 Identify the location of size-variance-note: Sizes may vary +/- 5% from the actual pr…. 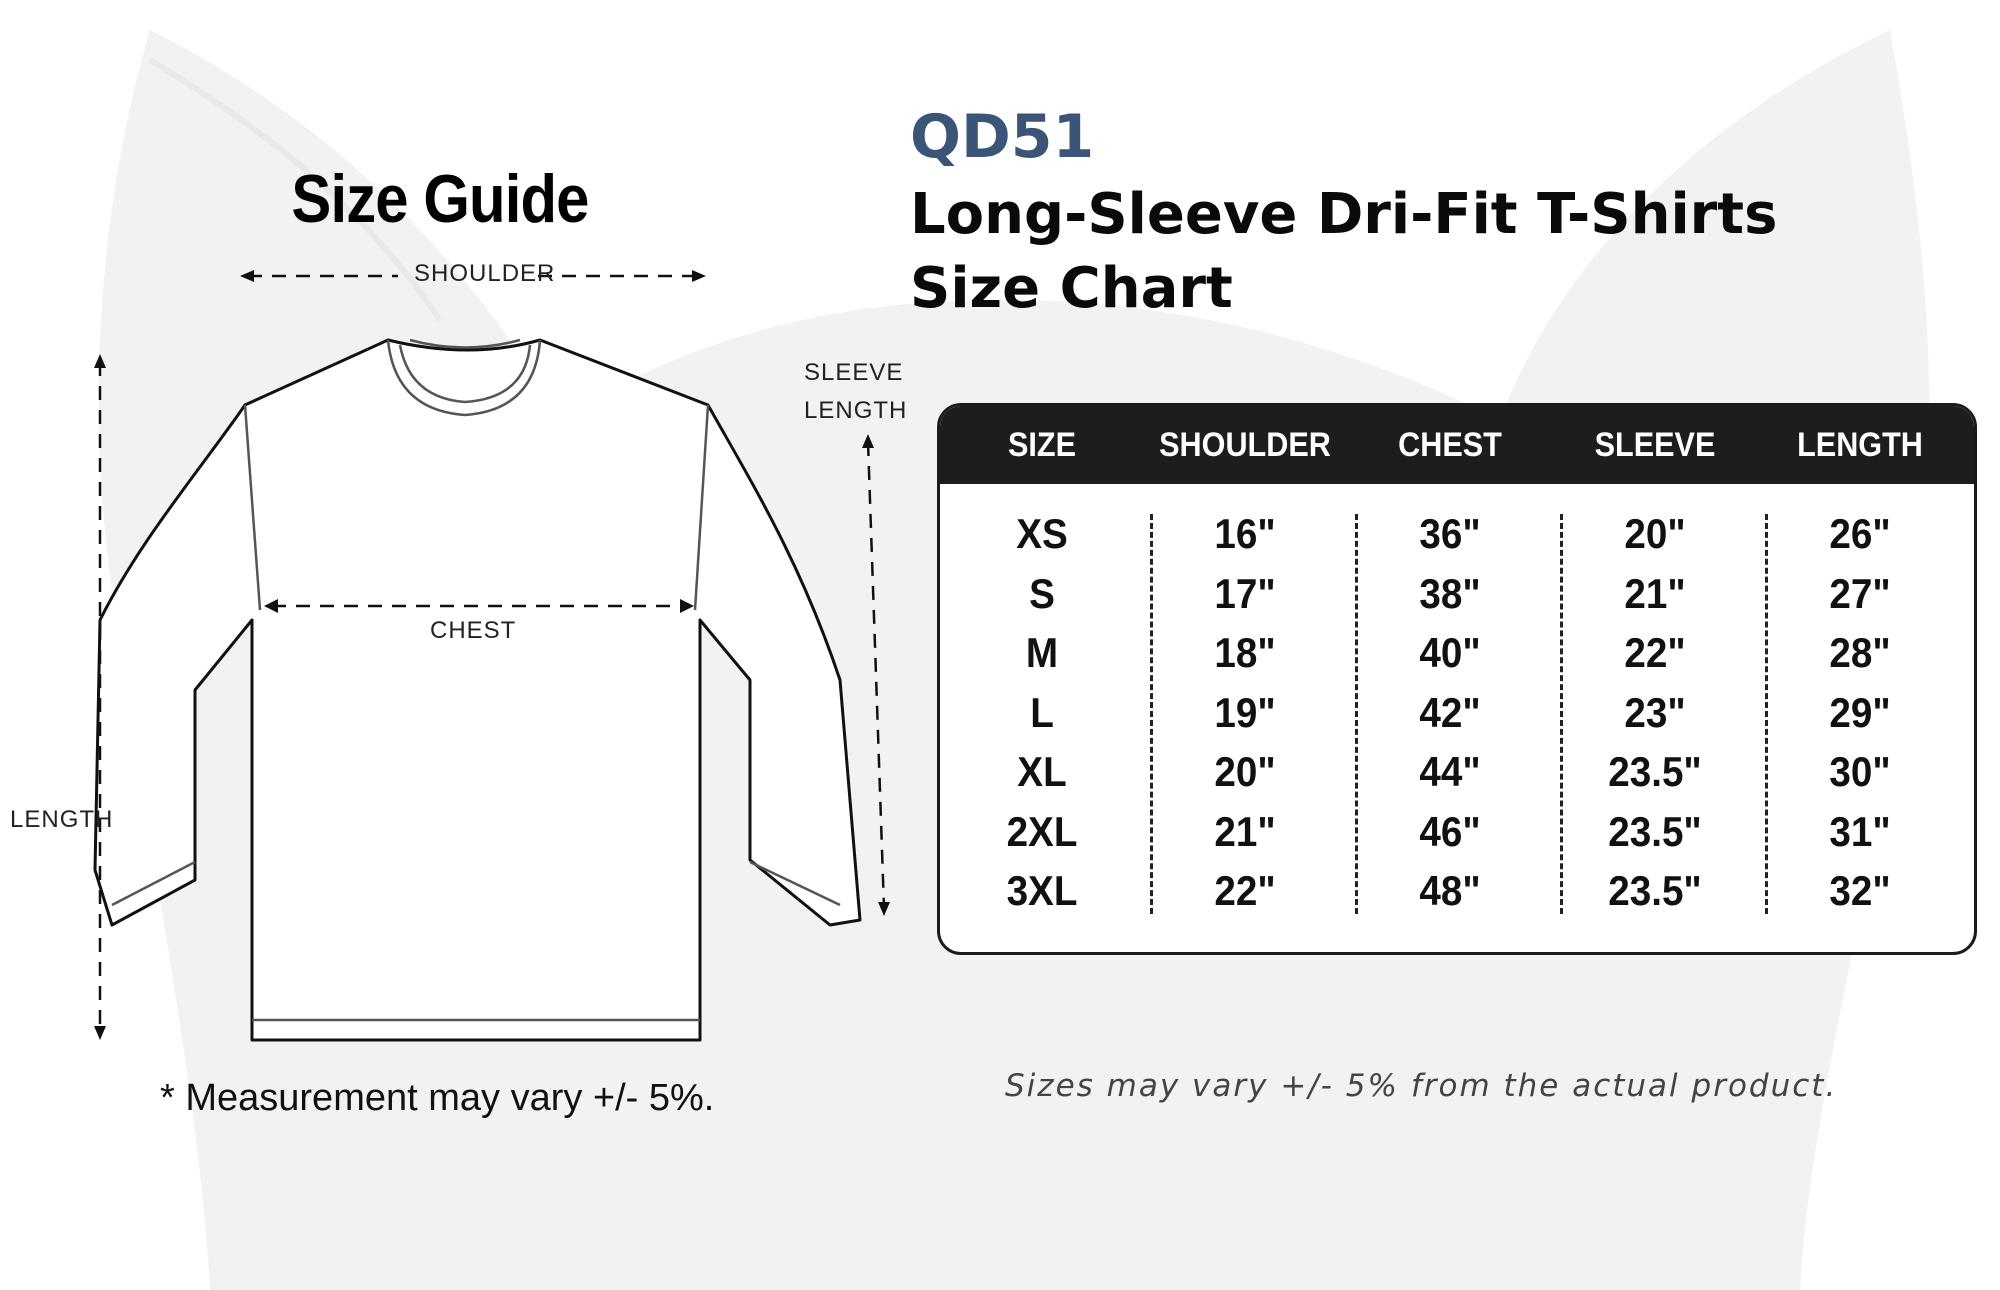
(1421, 1086).